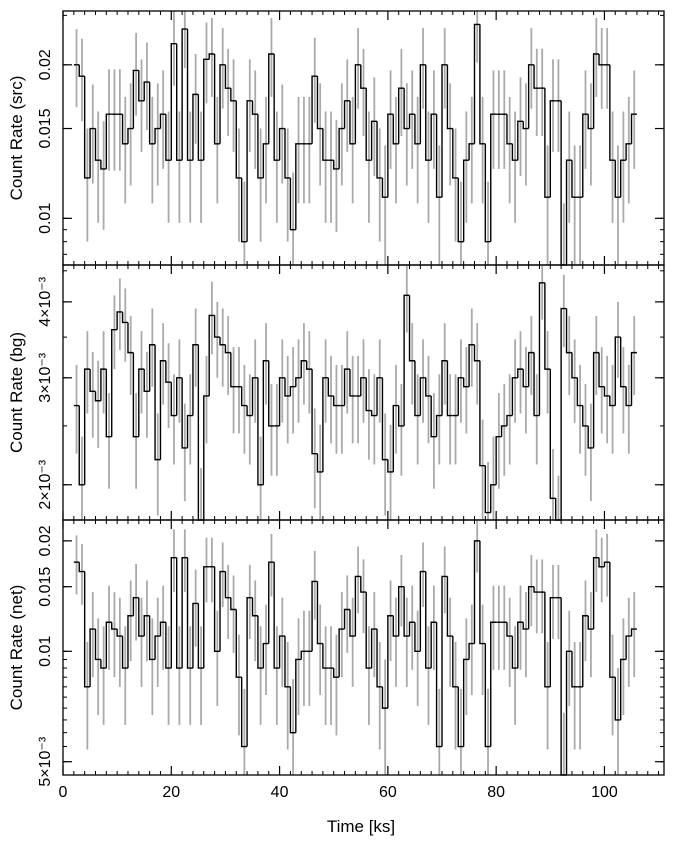 The height and width of the screenshot is (850, 676). What do you see at coordinates (16, 392) in the screenshot?
I see `y-axis-title: Count Rate (bg)` at bounding box center [16, 392].